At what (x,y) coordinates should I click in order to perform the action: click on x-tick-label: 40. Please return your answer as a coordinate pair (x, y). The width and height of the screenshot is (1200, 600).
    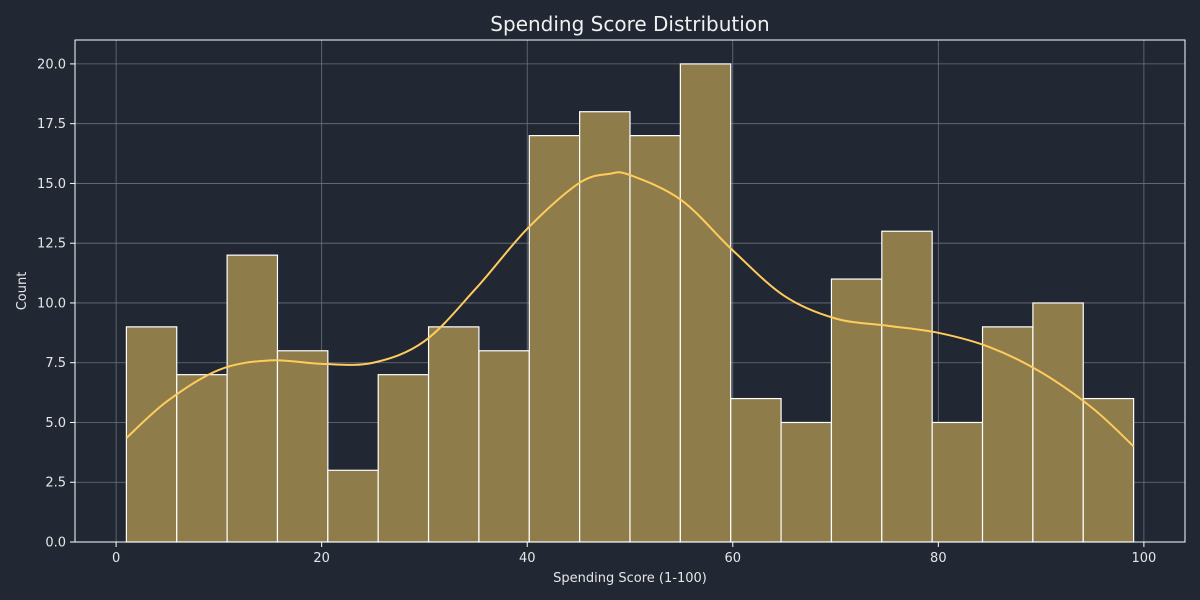
    Looking at the image, I should click on (527, 558).